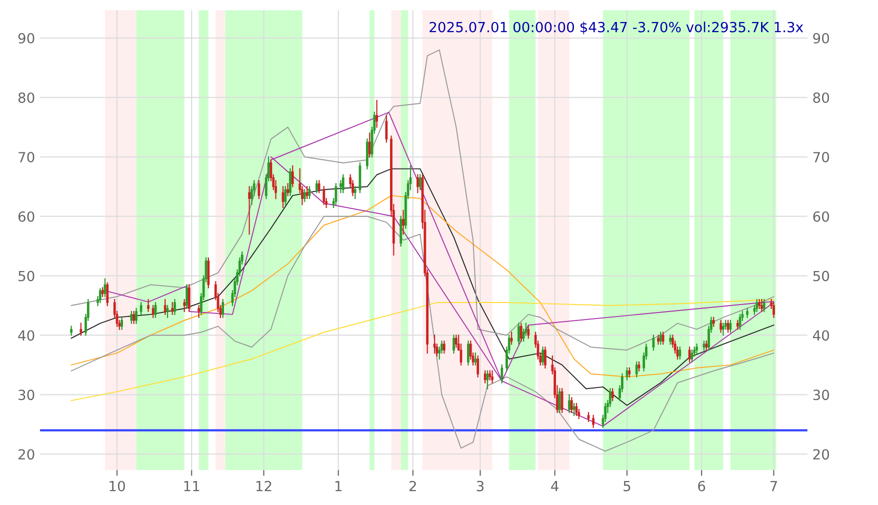 The height and width of the screenshot is (505, 878). I want to click on x-tick-label: 5, so click(627, 486).